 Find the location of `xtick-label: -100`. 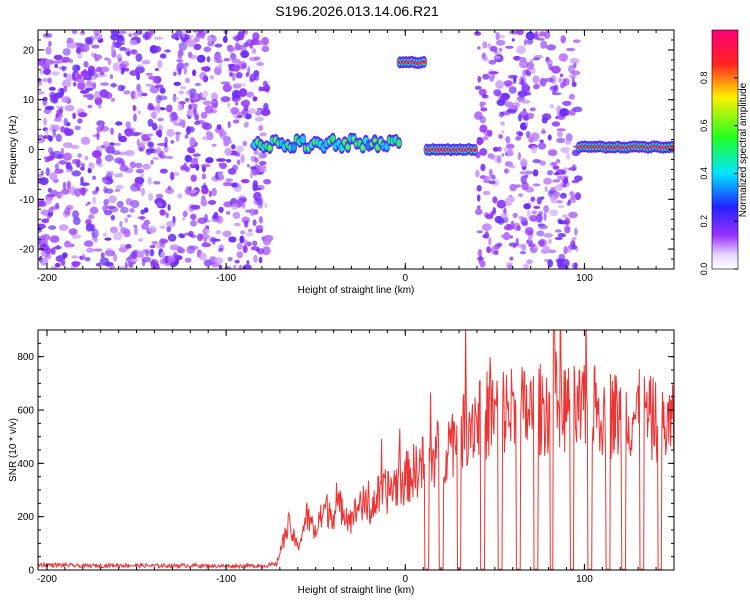

xtick-label: -100 is located at coordinates (226, 579).